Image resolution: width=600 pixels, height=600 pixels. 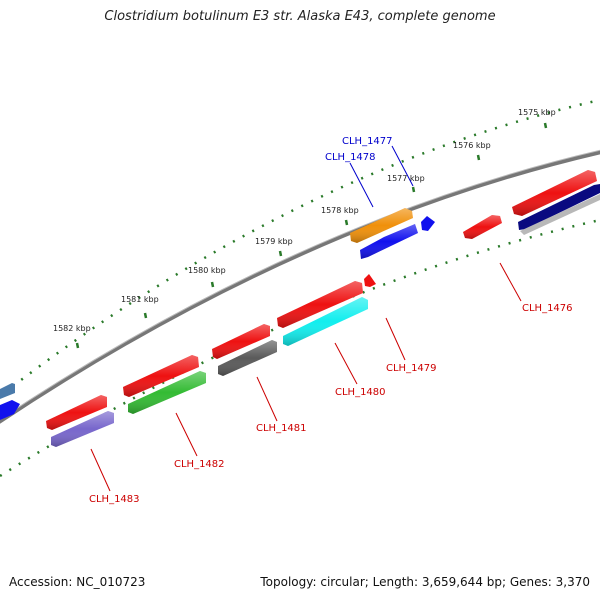 I want to click on gene-red-far-right, so click(x=554, y=193).